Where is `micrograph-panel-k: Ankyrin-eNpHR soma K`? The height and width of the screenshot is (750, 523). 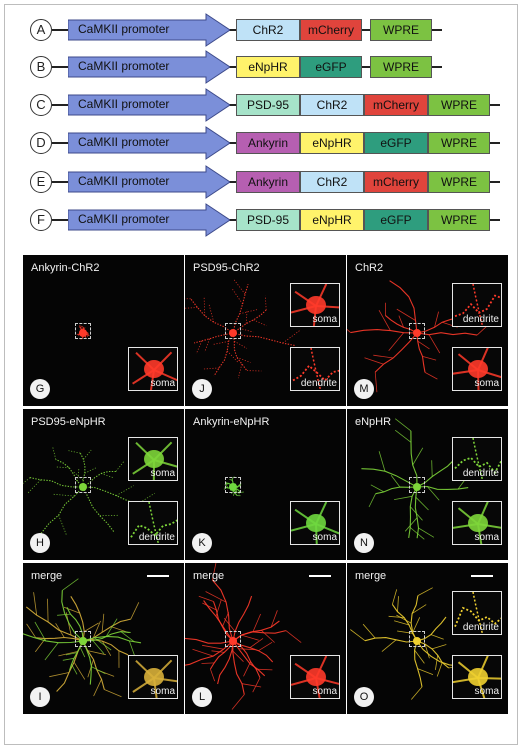 micrograph-panel-k: Ankyrin-eNpHR soma K is located at coordinates (265, 484).